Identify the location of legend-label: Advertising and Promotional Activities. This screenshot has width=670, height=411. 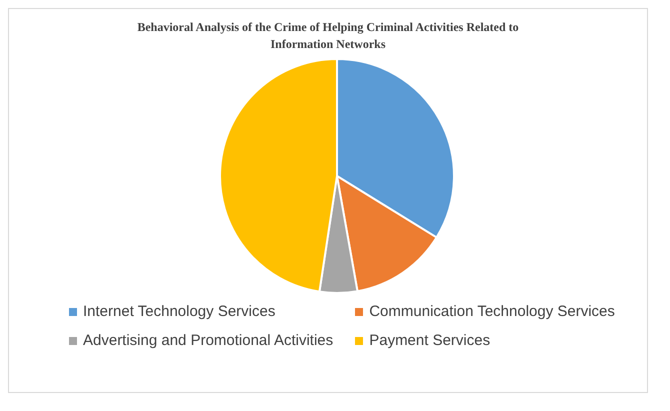
(208, 340).